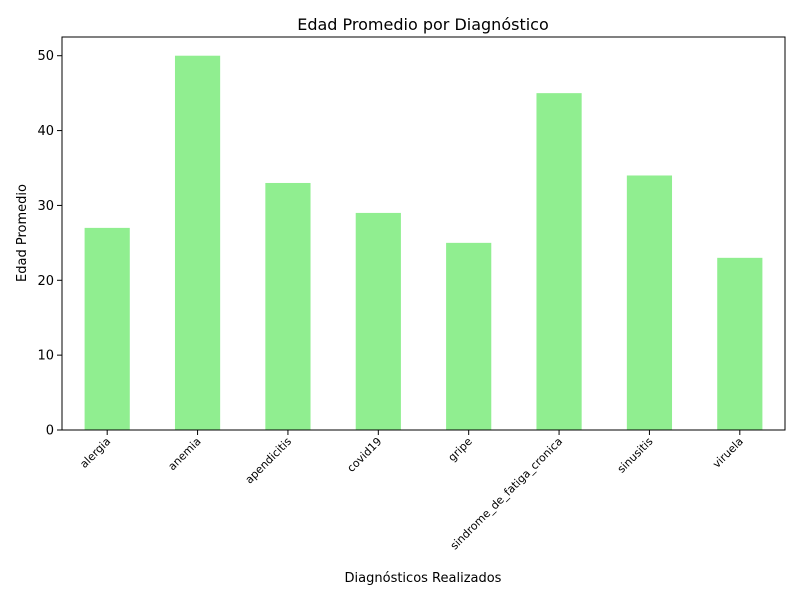 This screenshot has width=800, height=600. What do you see at coordinates (269, 461) in the screenshot?
I see `x-tick-label: apendicitis` at bounding box center [269, 461].